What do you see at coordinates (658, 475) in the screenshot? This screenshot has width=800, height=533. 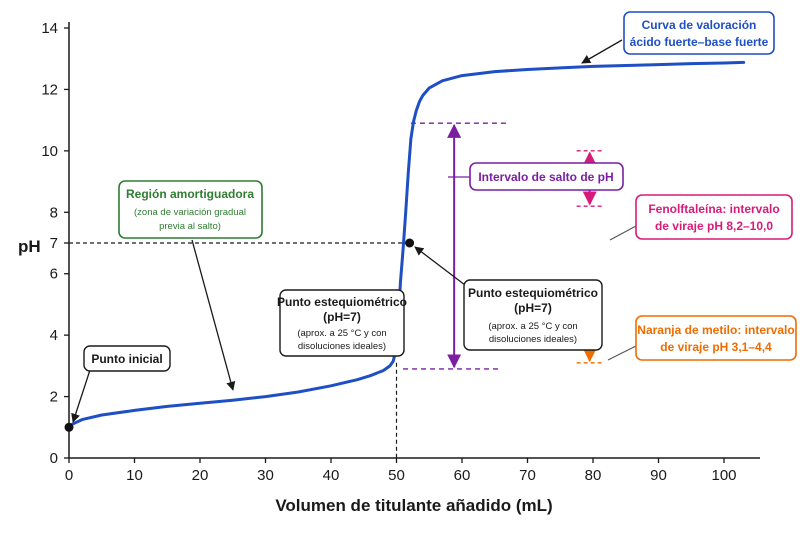 I see `x-tick-label: 90` at bounding box center [658, 475].